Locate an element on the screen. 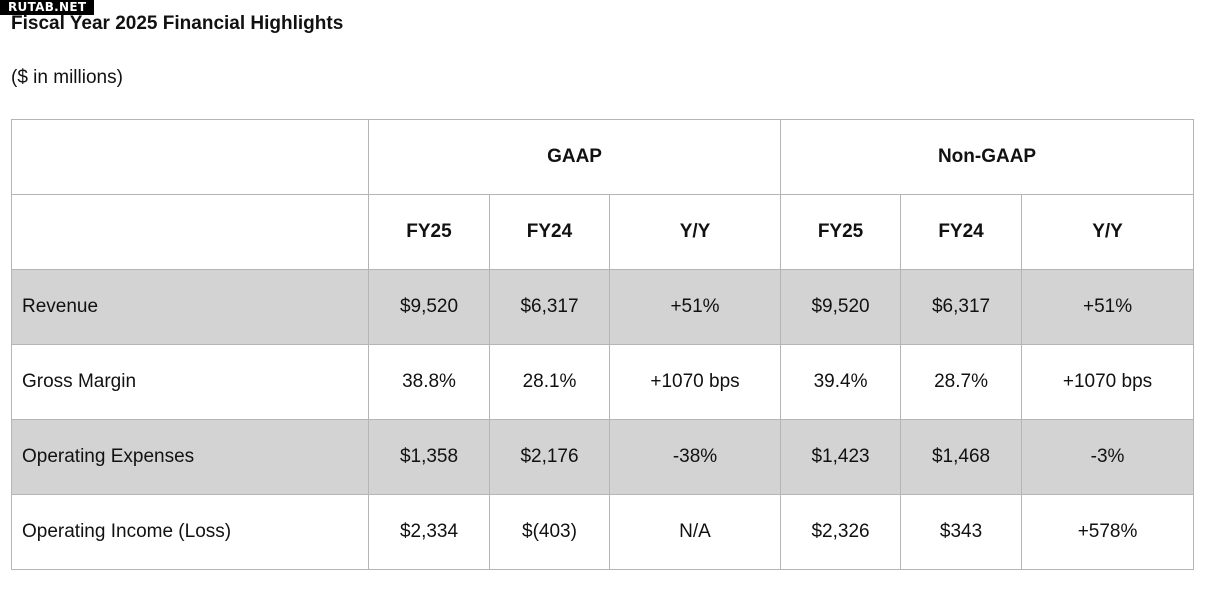 The width and height of the screenshot is (1215, 600). group-header-gaap: GAAP is located at coordinates (574, 157).